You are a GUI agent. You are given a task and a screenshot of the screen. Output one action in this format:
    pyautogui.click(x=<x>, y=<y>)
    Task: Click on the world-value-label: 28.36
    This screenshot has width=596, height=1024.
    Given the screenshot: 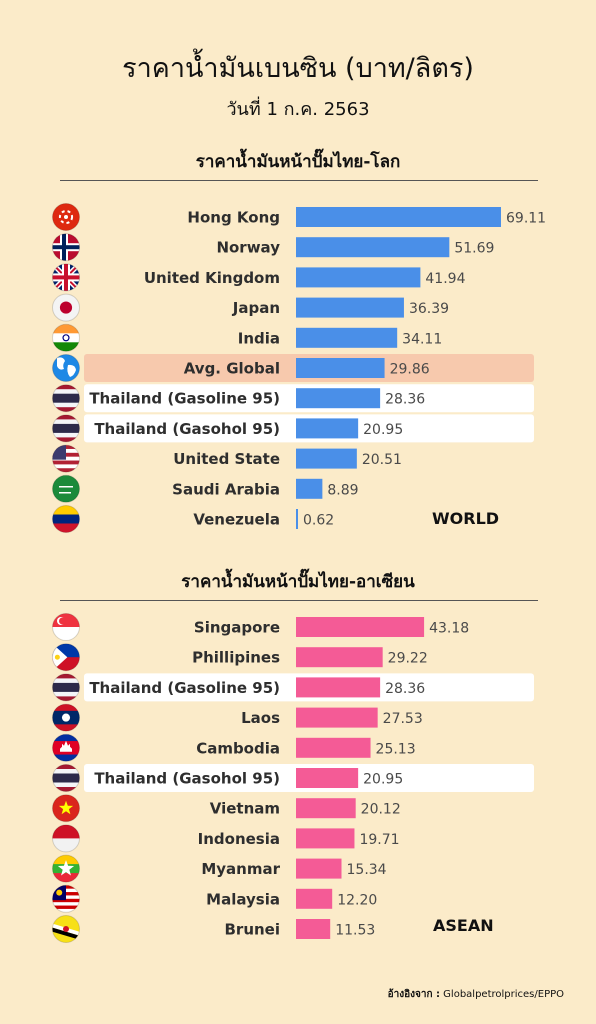 What is the action you would take?
    pyautogui.click(x=405, y=400)
    